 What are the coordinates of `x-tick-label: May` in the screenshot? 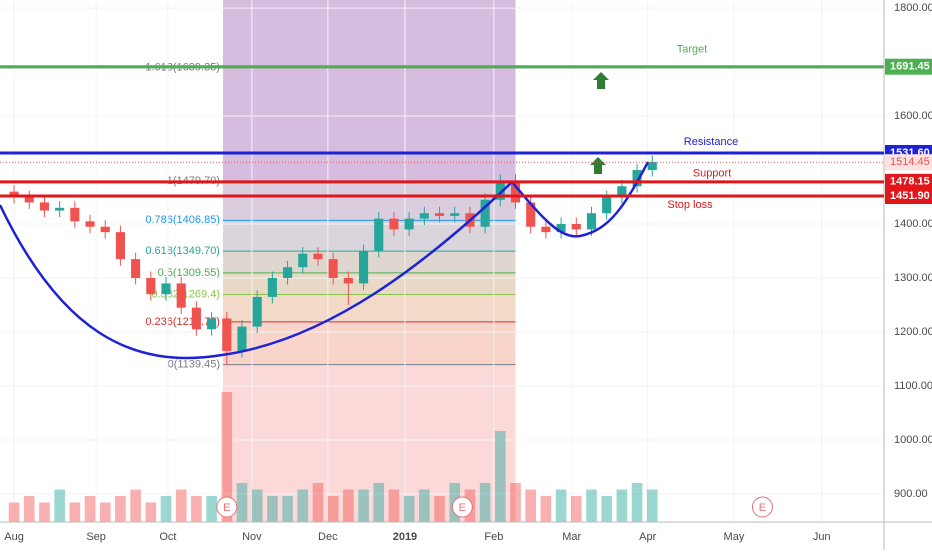 It's located at (734, 537).